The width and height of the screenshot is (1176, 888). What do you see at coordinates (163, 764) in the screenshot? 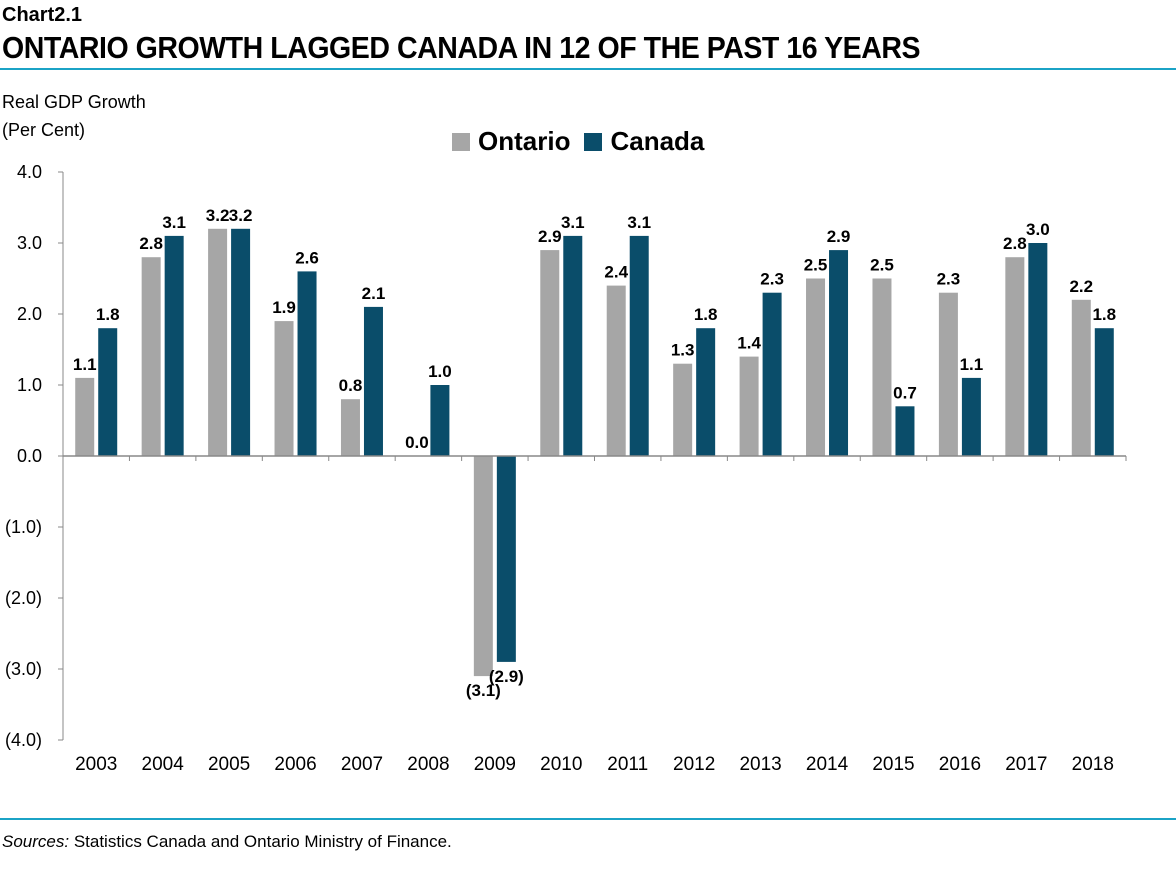
I see `x-tick-label: 2004` at bounding box center [163, 764].